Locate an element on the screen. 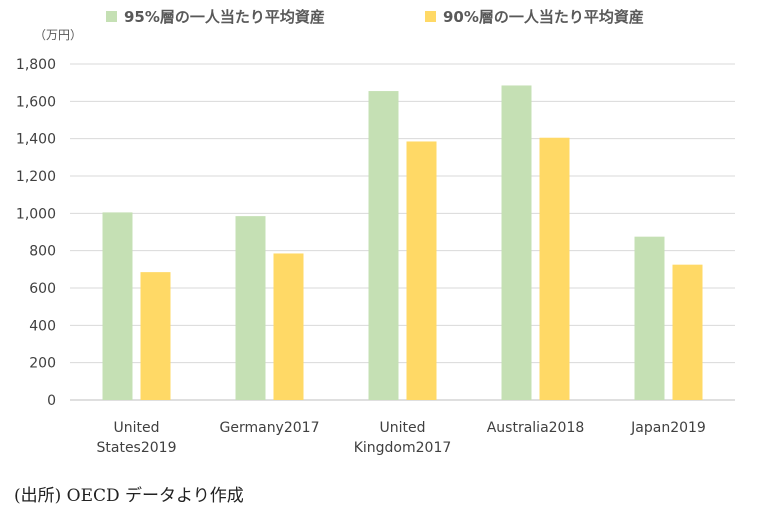  y-tick-label: 0 is located at coordinates (51, 401).